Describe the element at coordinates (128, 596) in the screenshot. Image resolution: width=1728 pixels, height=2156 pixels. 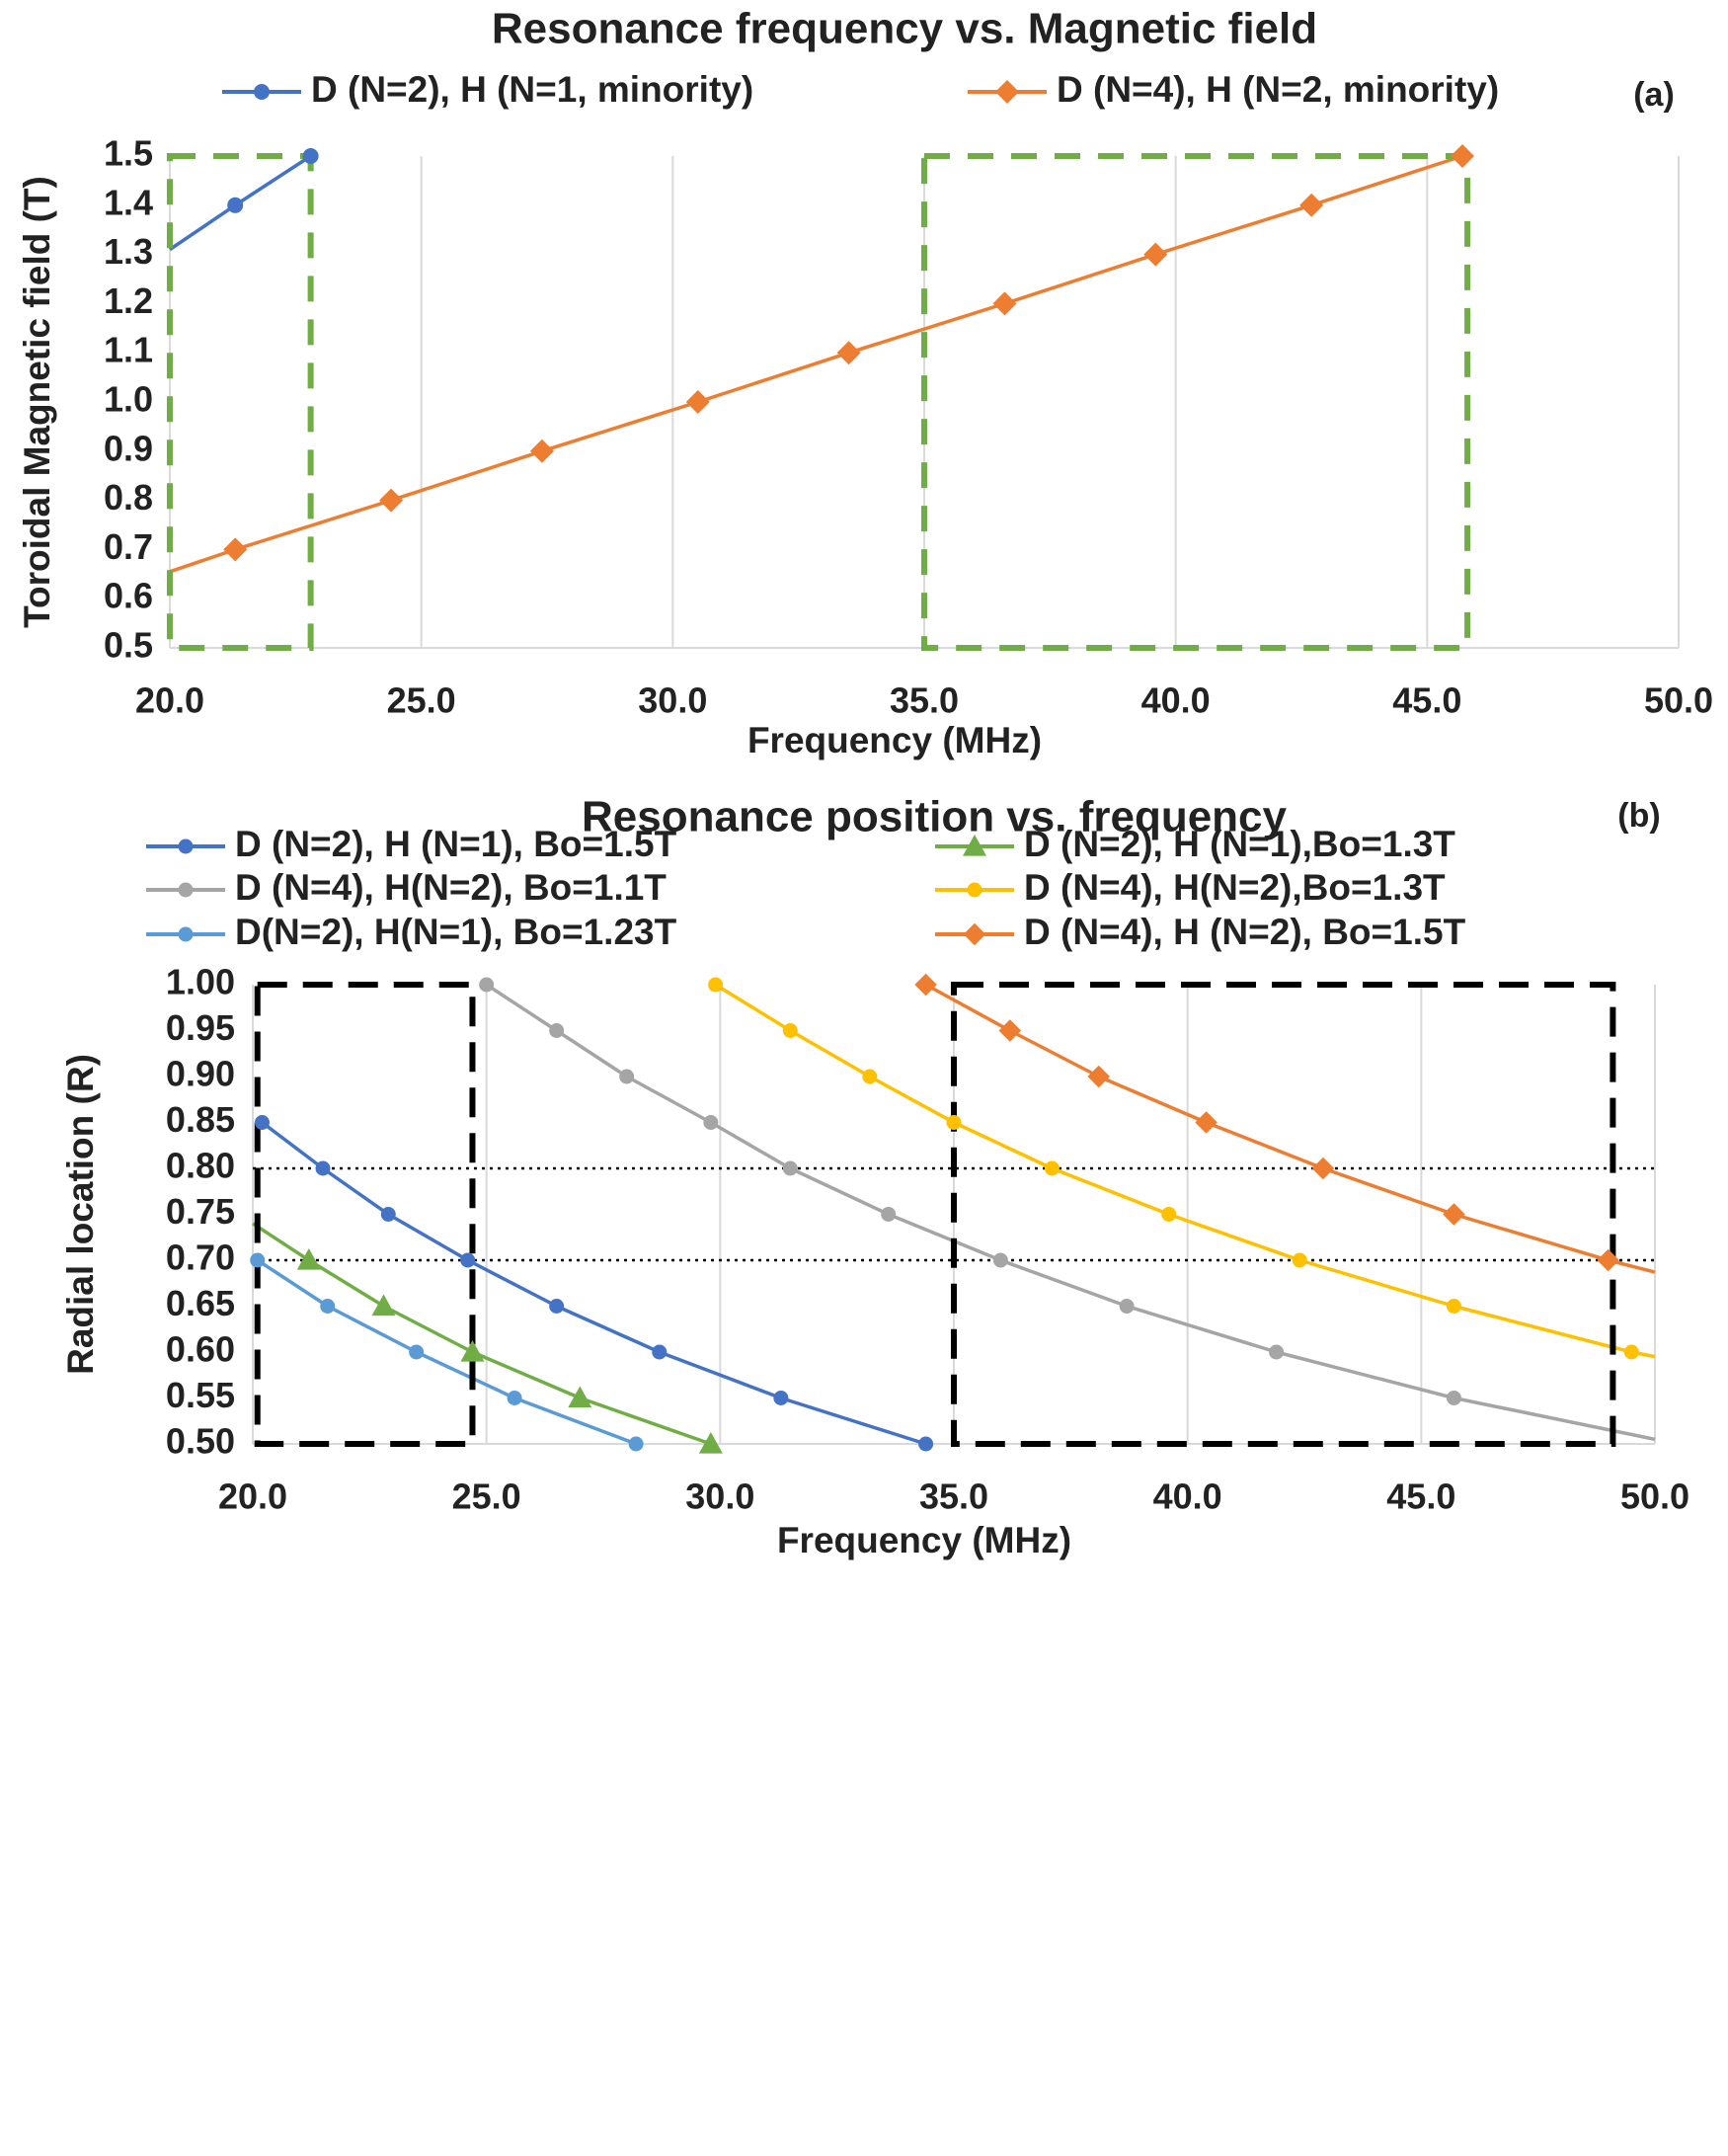
I see `y-tick-label: 0.6` at that location.